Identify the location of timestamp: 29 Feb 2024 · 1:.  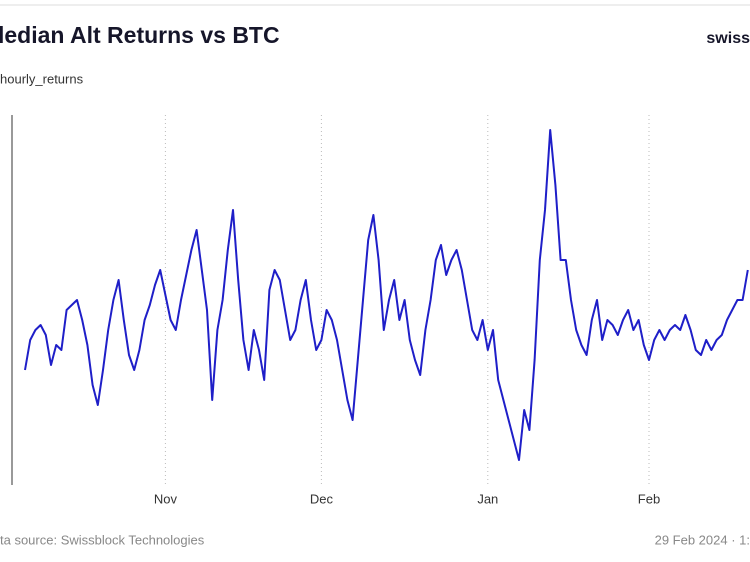
(702, 539).